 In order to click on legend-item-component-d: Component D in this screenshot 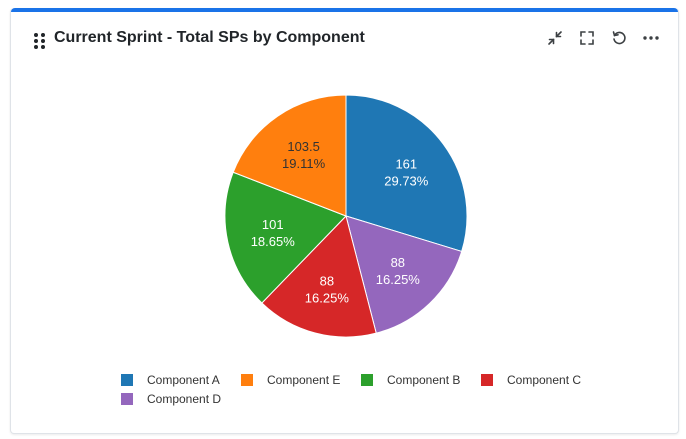, I will do `click(181, 399)`.